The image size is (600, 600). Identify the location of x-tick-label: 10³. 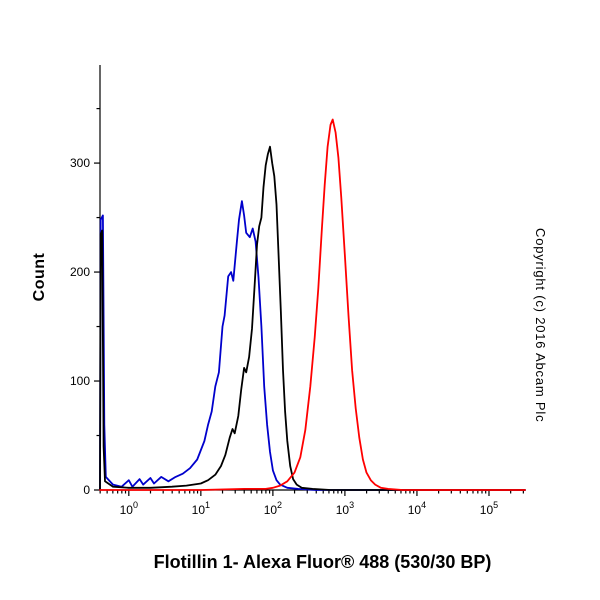
(345, 508).